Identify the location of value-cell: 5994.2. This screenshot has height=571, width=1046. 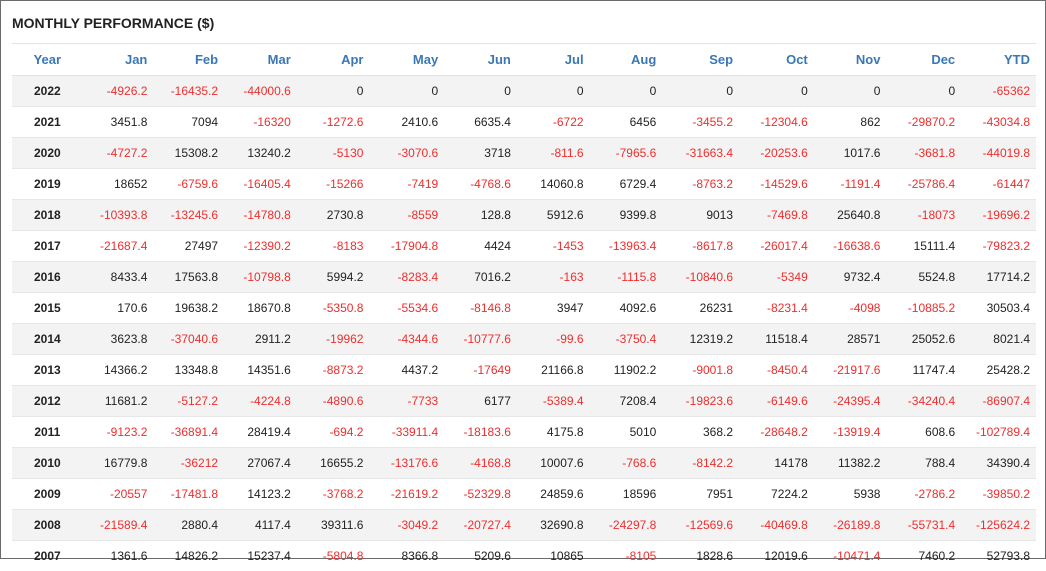
(333, 277).